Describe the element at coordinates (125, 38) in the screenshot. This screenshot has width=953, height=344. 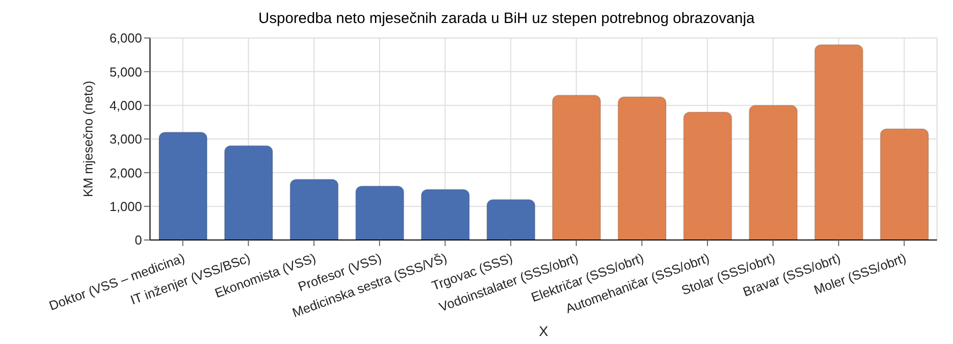
I see `y-tick-label: 6,000` at that location.